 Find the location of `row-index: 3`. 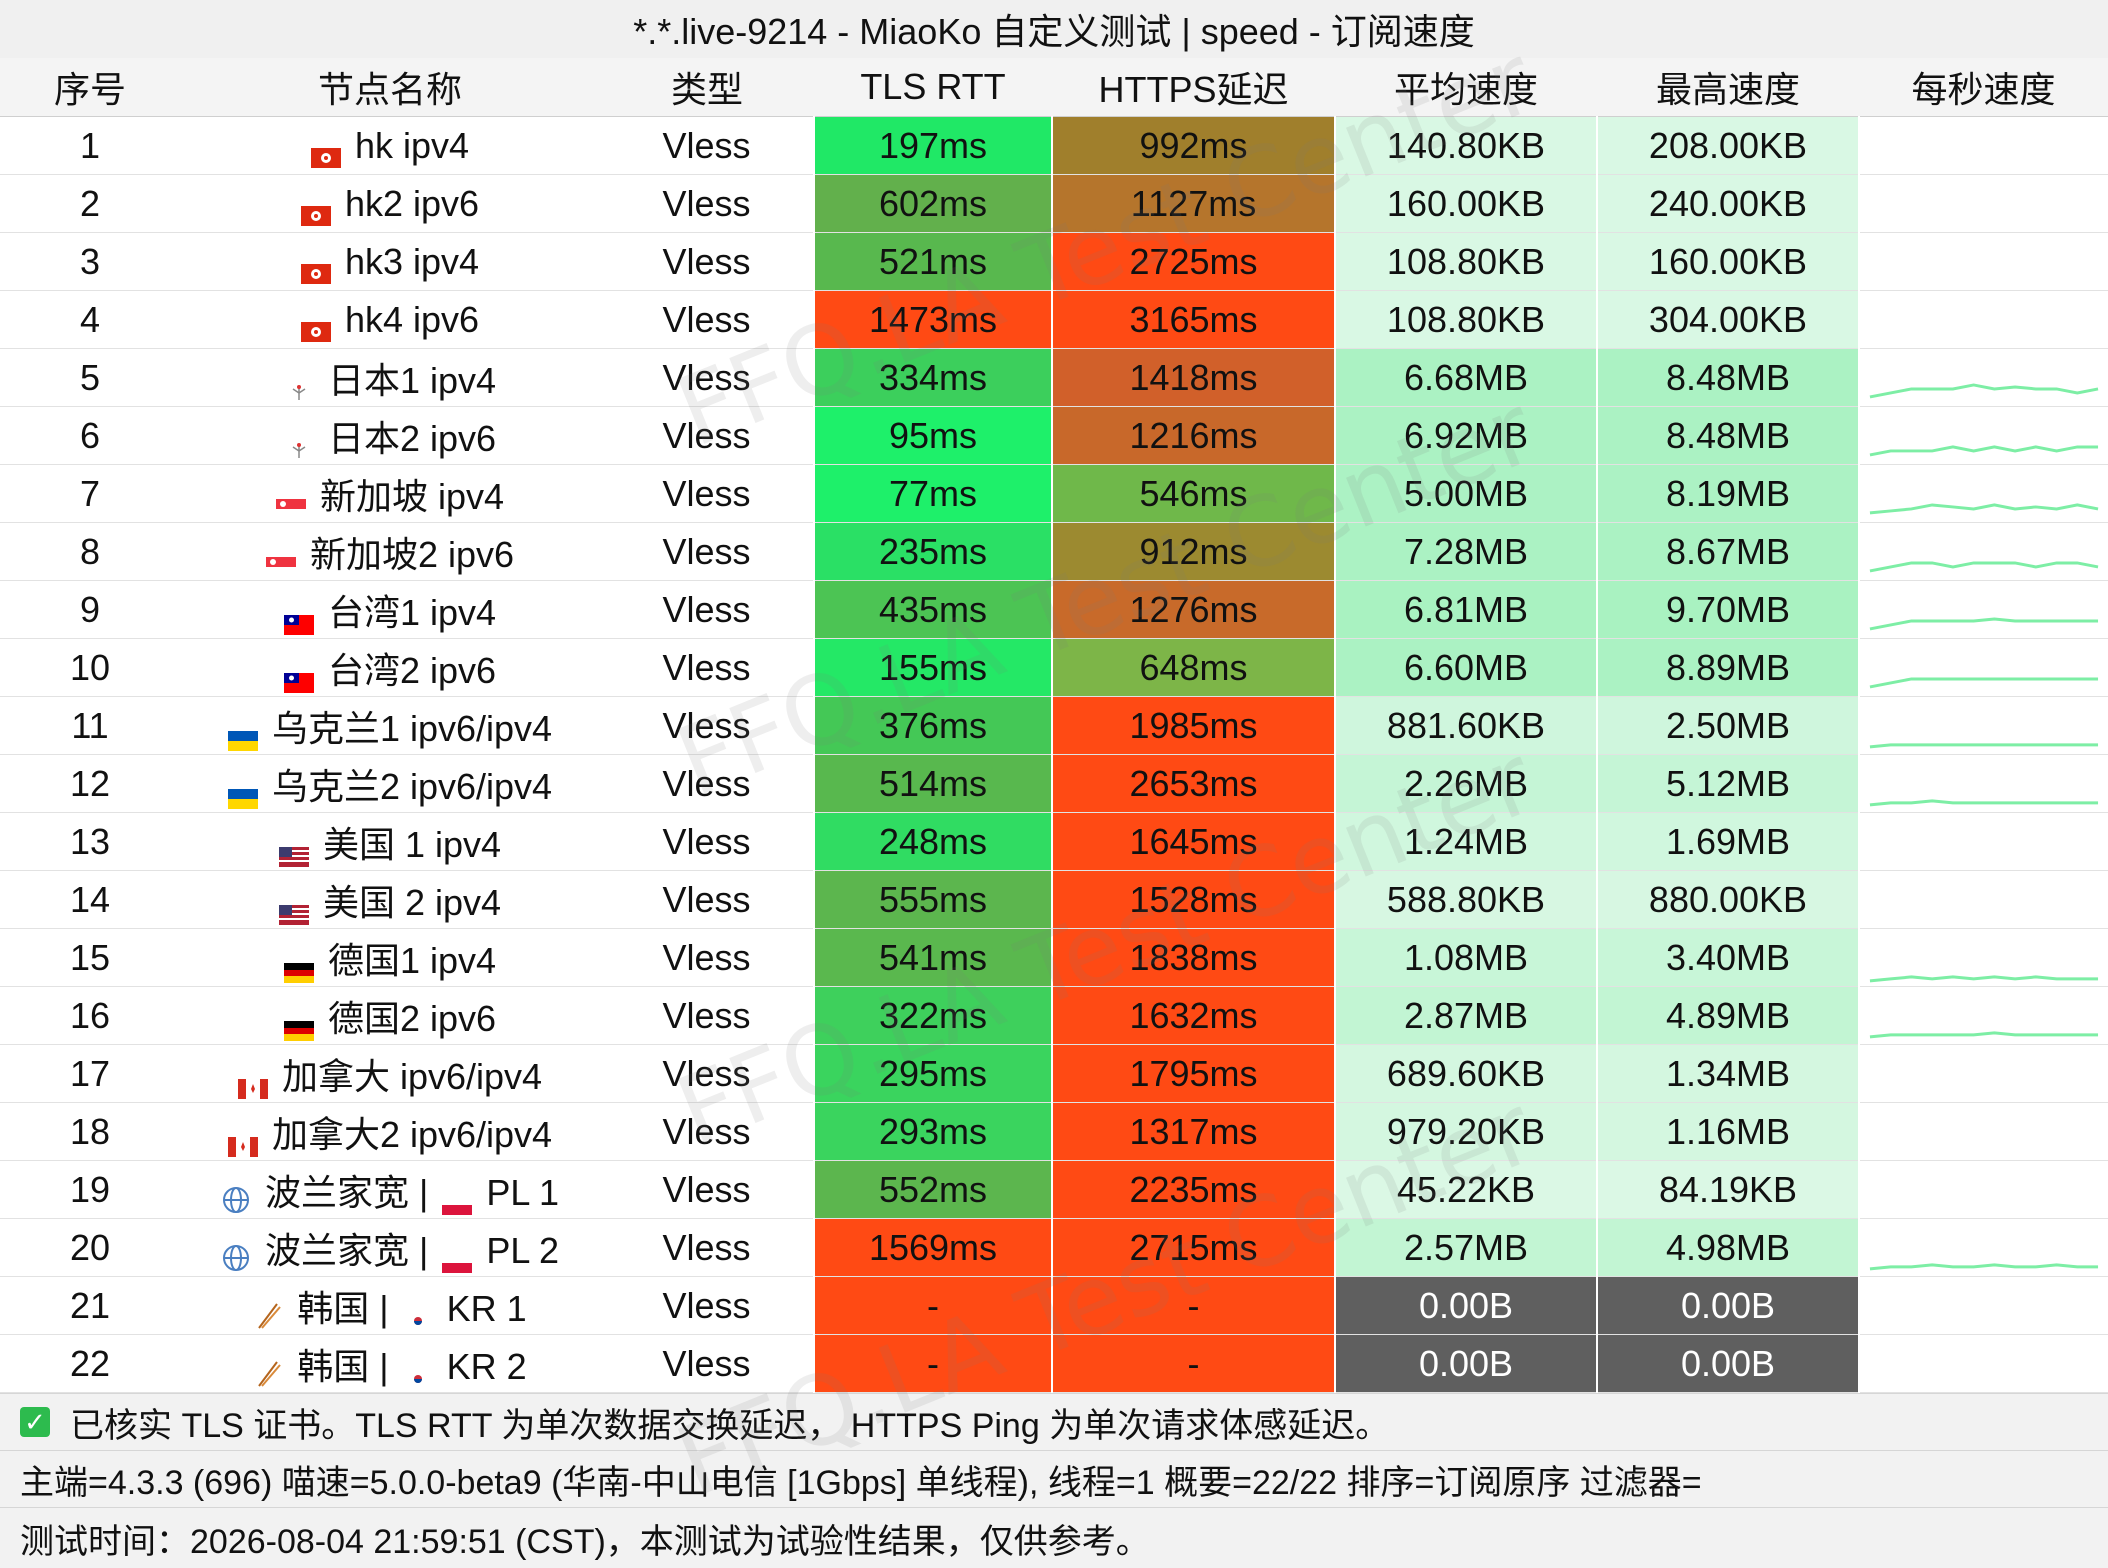

row-index: 3 is located at coordinates (90, 261).